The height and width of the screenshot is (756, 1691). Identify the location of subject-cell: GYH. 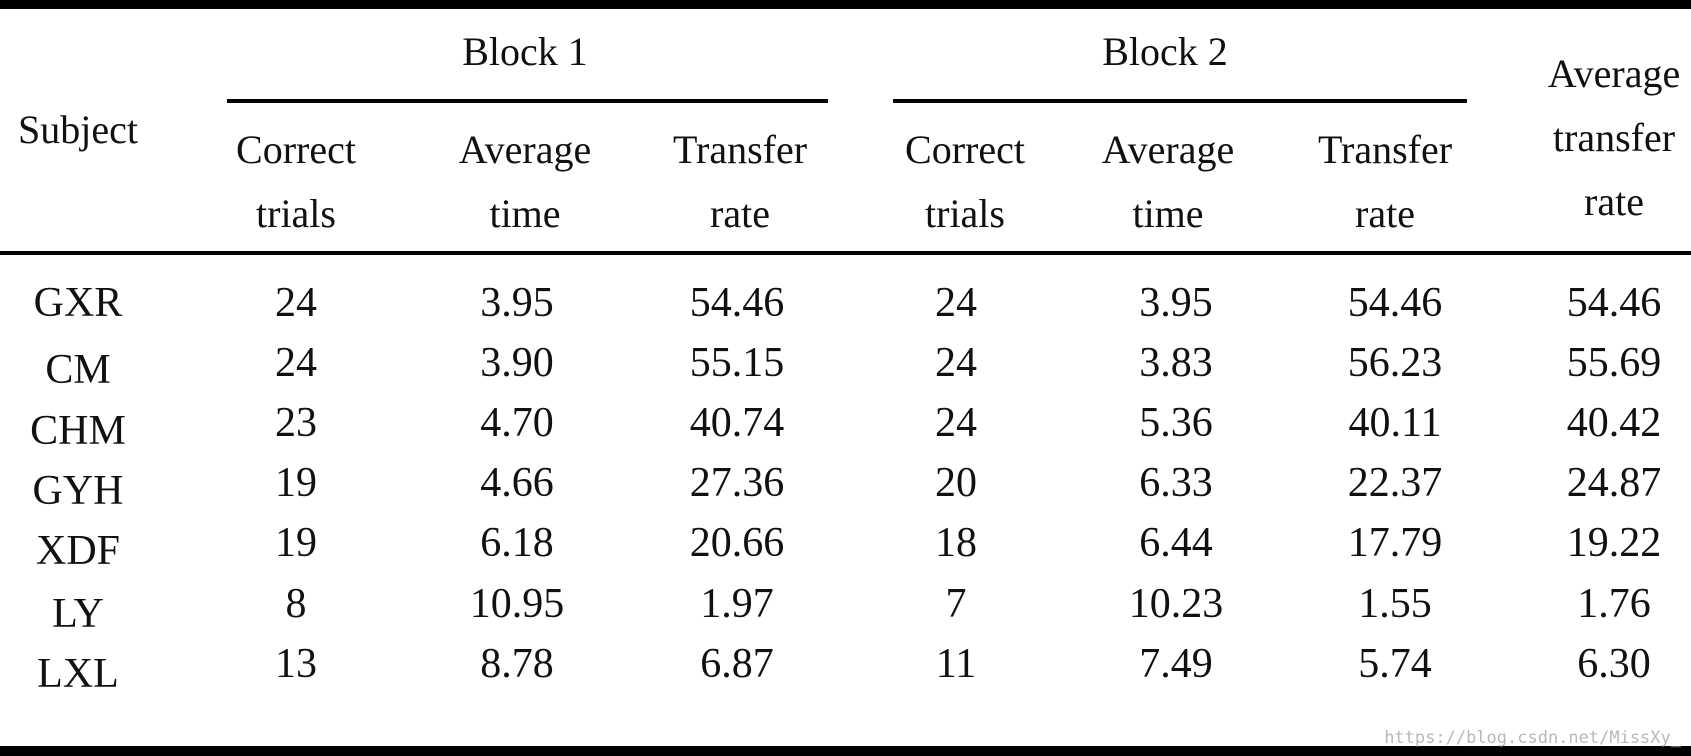
(78, 491).